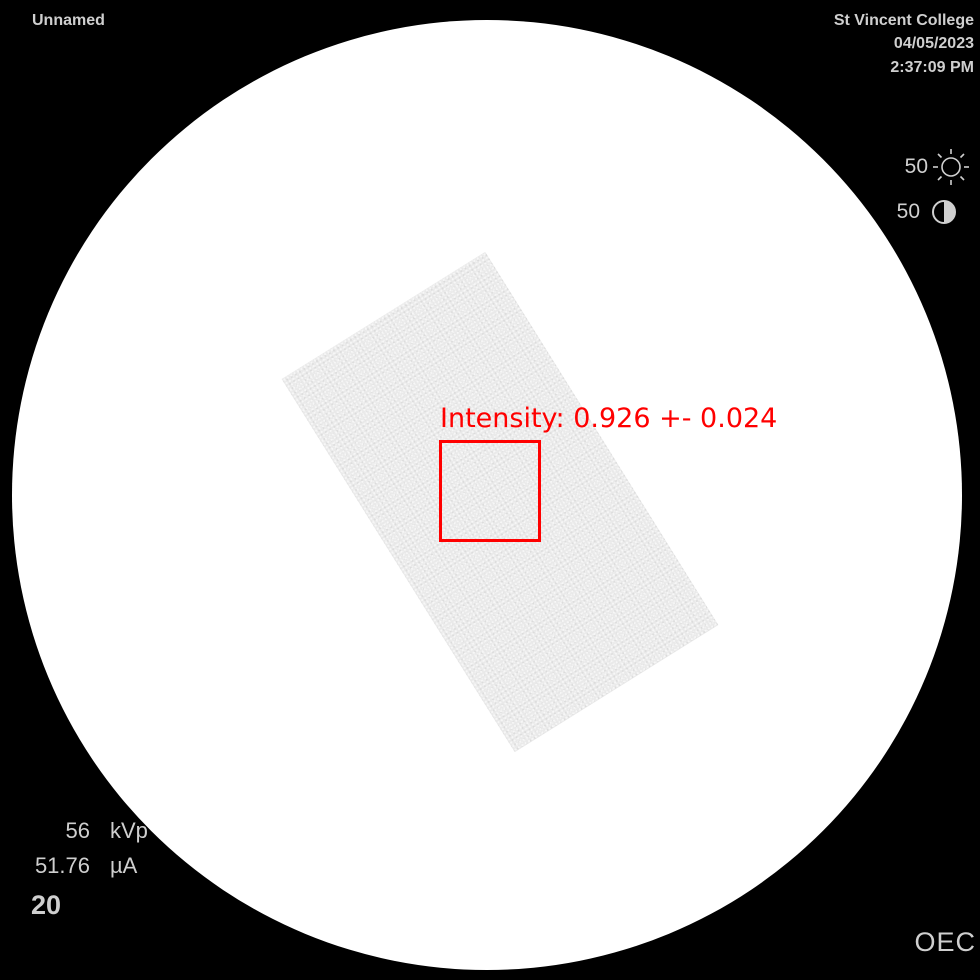  I want to click on current-readout: 51.76 µA, so click(83, 866).